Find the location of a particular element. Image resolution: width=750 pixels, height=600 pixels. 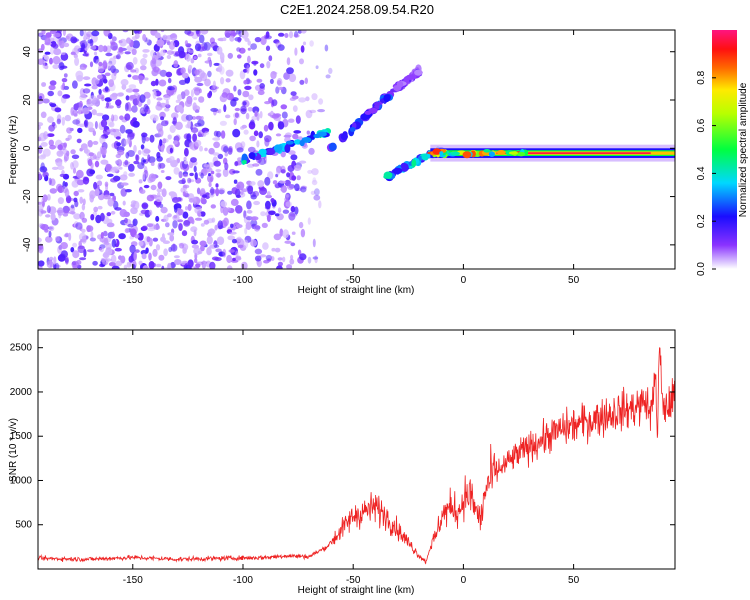

colorbar-label: Normalized spectral amplitude is located at coordinates (743, 149).